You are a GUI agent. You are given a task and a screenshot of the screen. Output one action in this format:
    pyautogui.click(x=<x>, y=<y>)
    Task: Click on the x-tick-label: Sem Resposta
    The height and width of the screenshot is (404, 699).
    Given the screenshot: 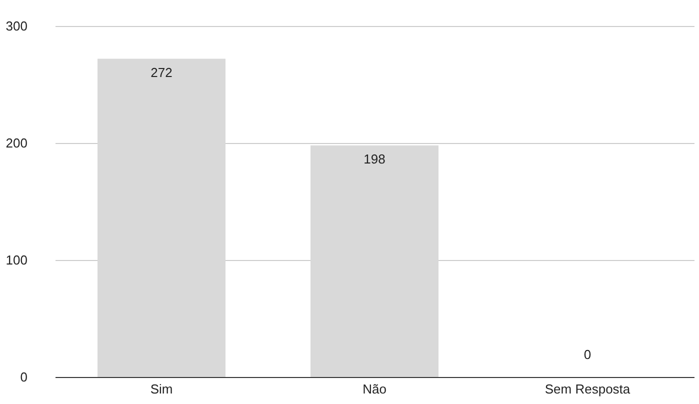 What is the action you would take?
    pyautogui.click(x=587, y=389)
    